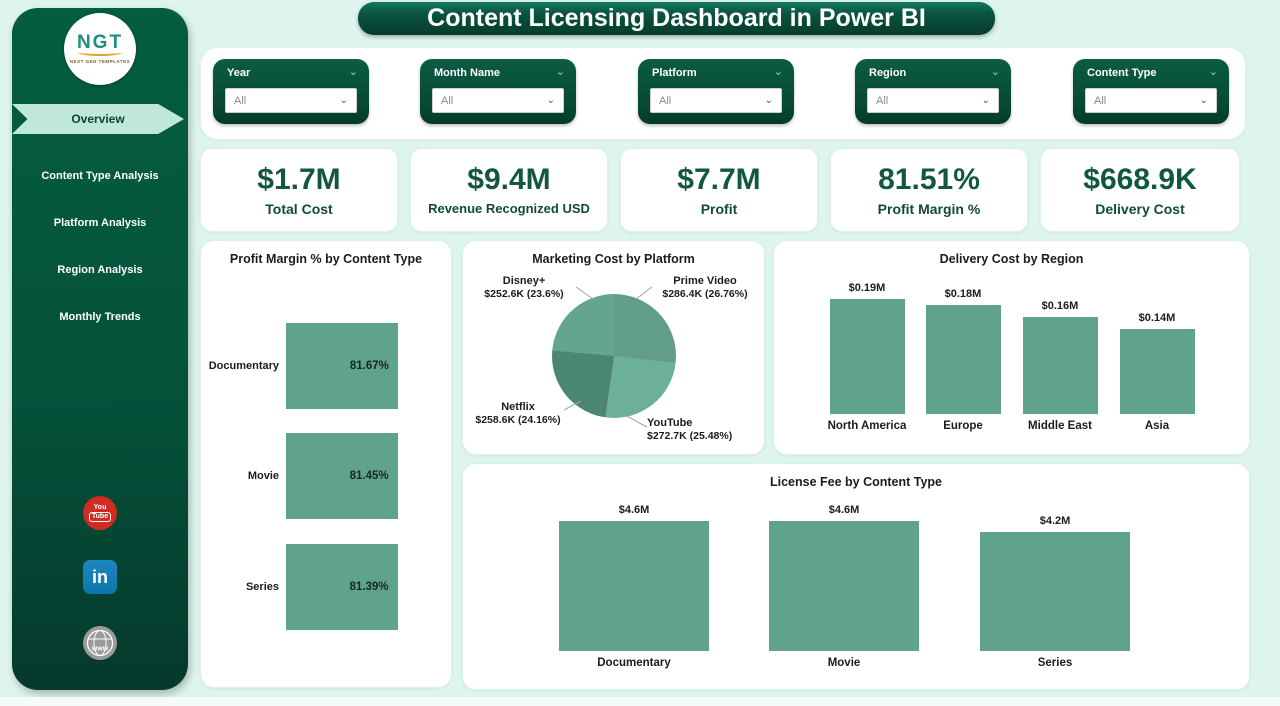 This screenshot has width=1280, height=706. What do you see at coordinates (1157, 426) in the screenshot?
I see `category-label: Asia` at bounding box center [1157, 426].